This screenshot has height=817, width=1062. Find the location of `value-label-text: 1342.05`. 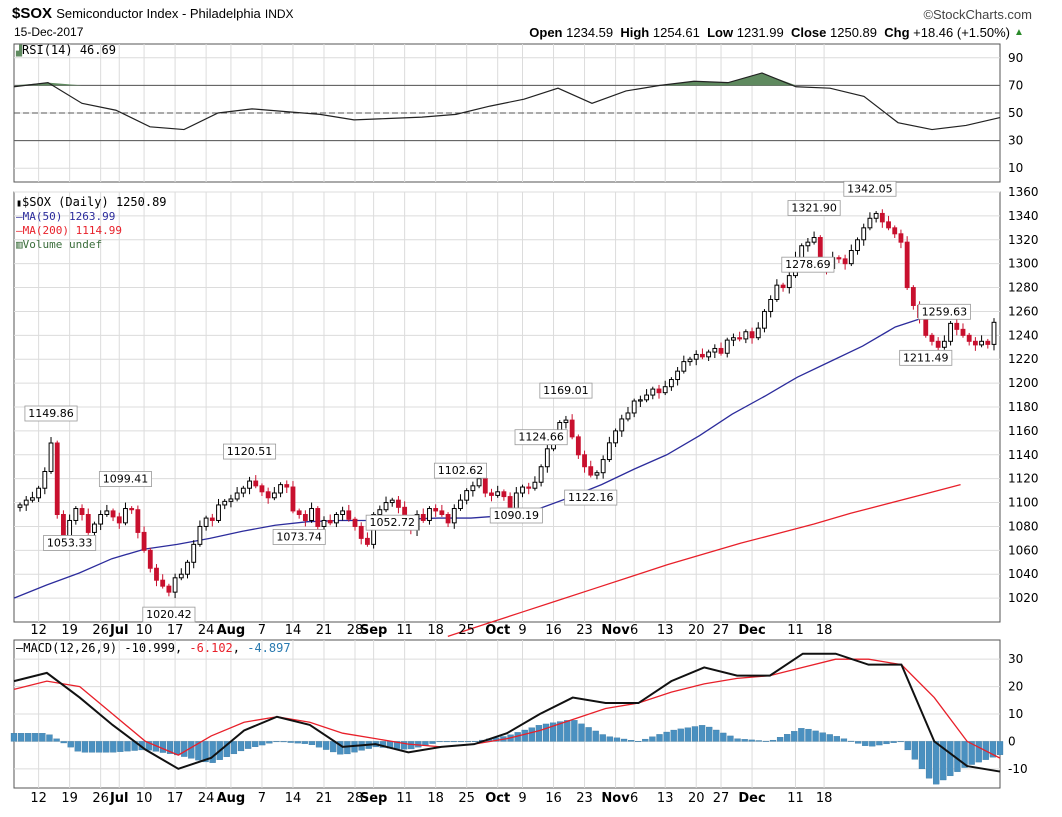

value-label-text: 1342.05 is located at coordinates (870, 188).